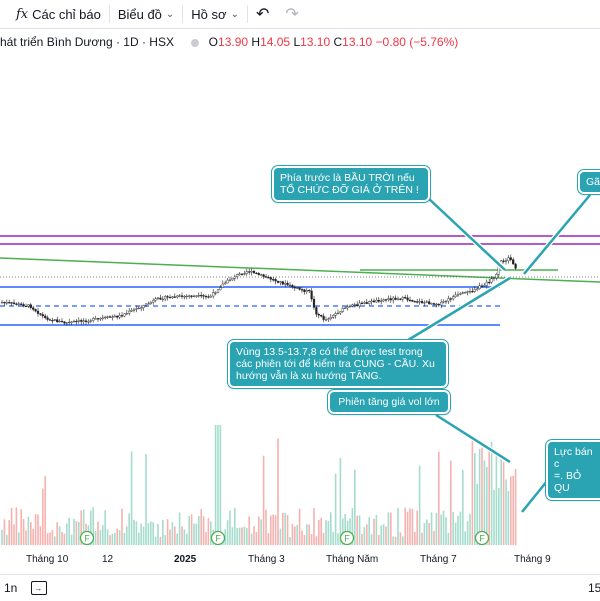 Image resolution: width=600 pixels, height=601 pixels. I want to click on callout-right-top: Gã, so click(588, 182).